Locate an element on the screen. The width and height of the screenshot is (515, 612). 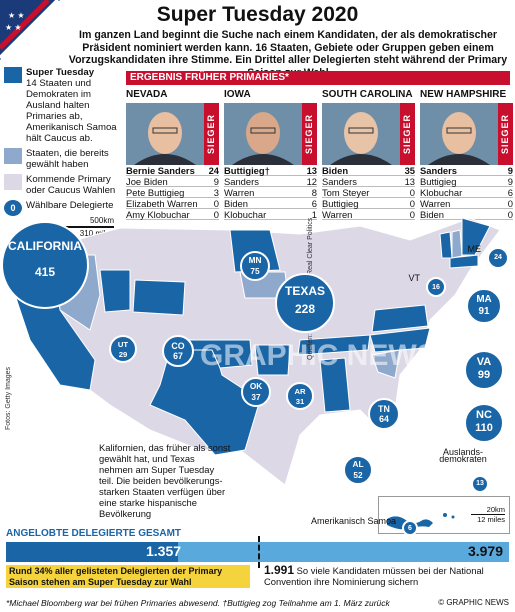
delegate-bubble-nc: NC 110 is located at coordinates (484, 423).